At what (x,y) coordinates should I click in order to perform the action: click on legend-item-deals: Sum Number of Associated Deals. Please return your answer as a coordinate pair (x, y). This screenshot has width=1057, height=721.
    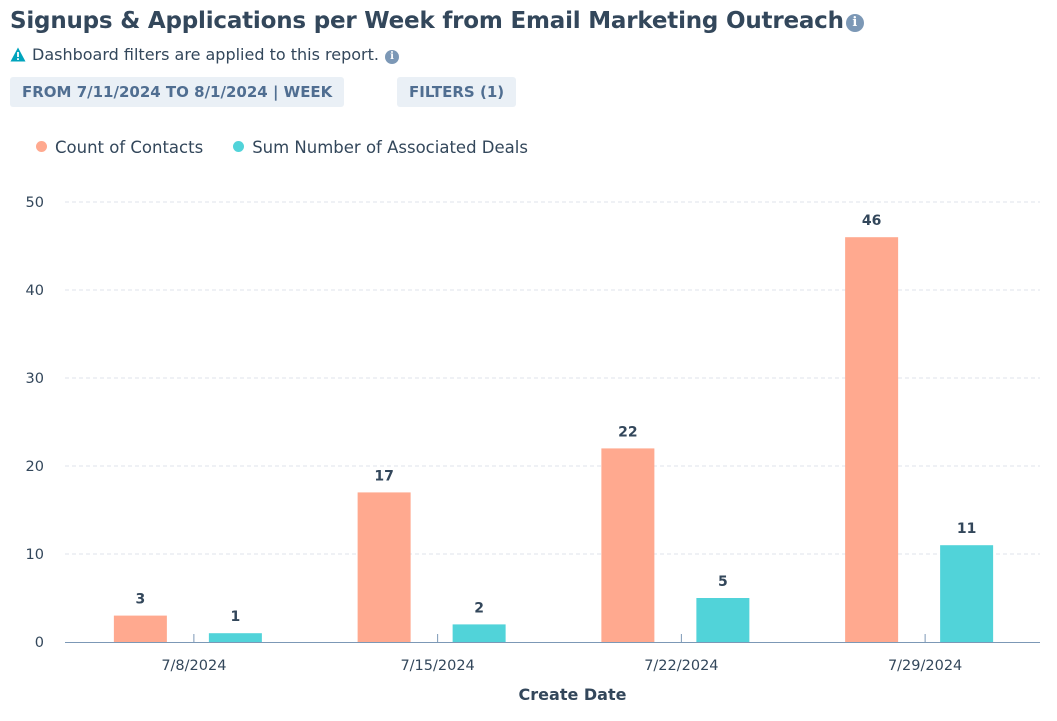
    Looking at the image, I should click on (380, 147).